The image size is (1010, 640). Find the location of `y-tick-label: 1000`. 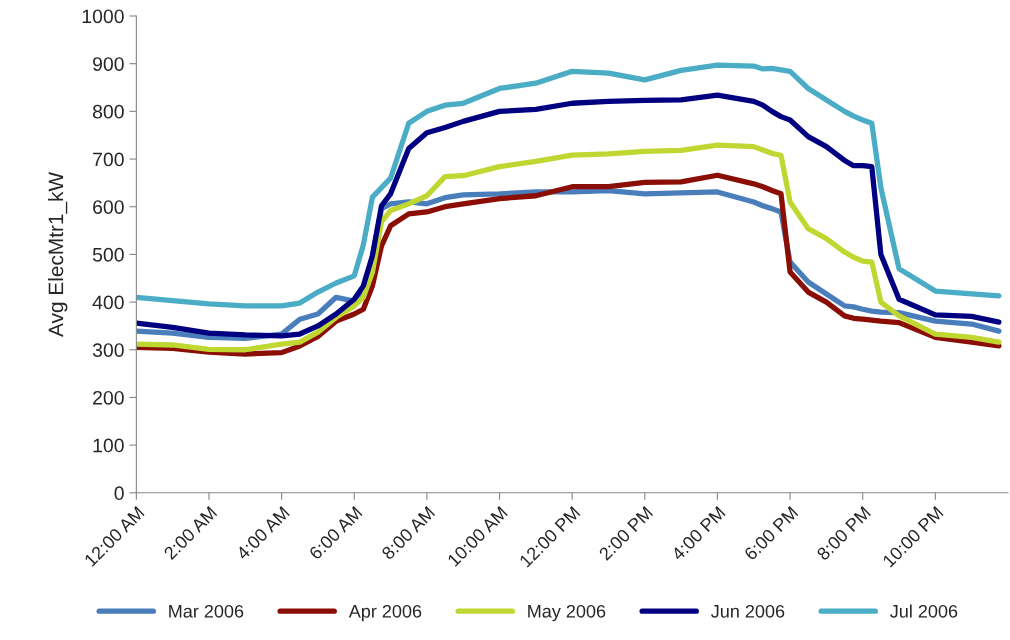

y-tick-label: 1000 is located at coordinates (103, 16).